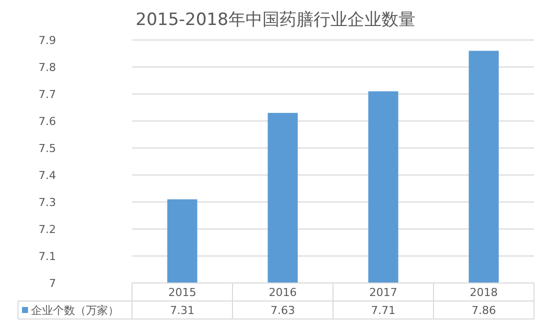 Image resolution: width=551 pixels, height=335 pixels. What do you see at coordinates (484, 292) in the screenshot?
I see `x-tick-label: 2018` at bounding box center [484, 292].